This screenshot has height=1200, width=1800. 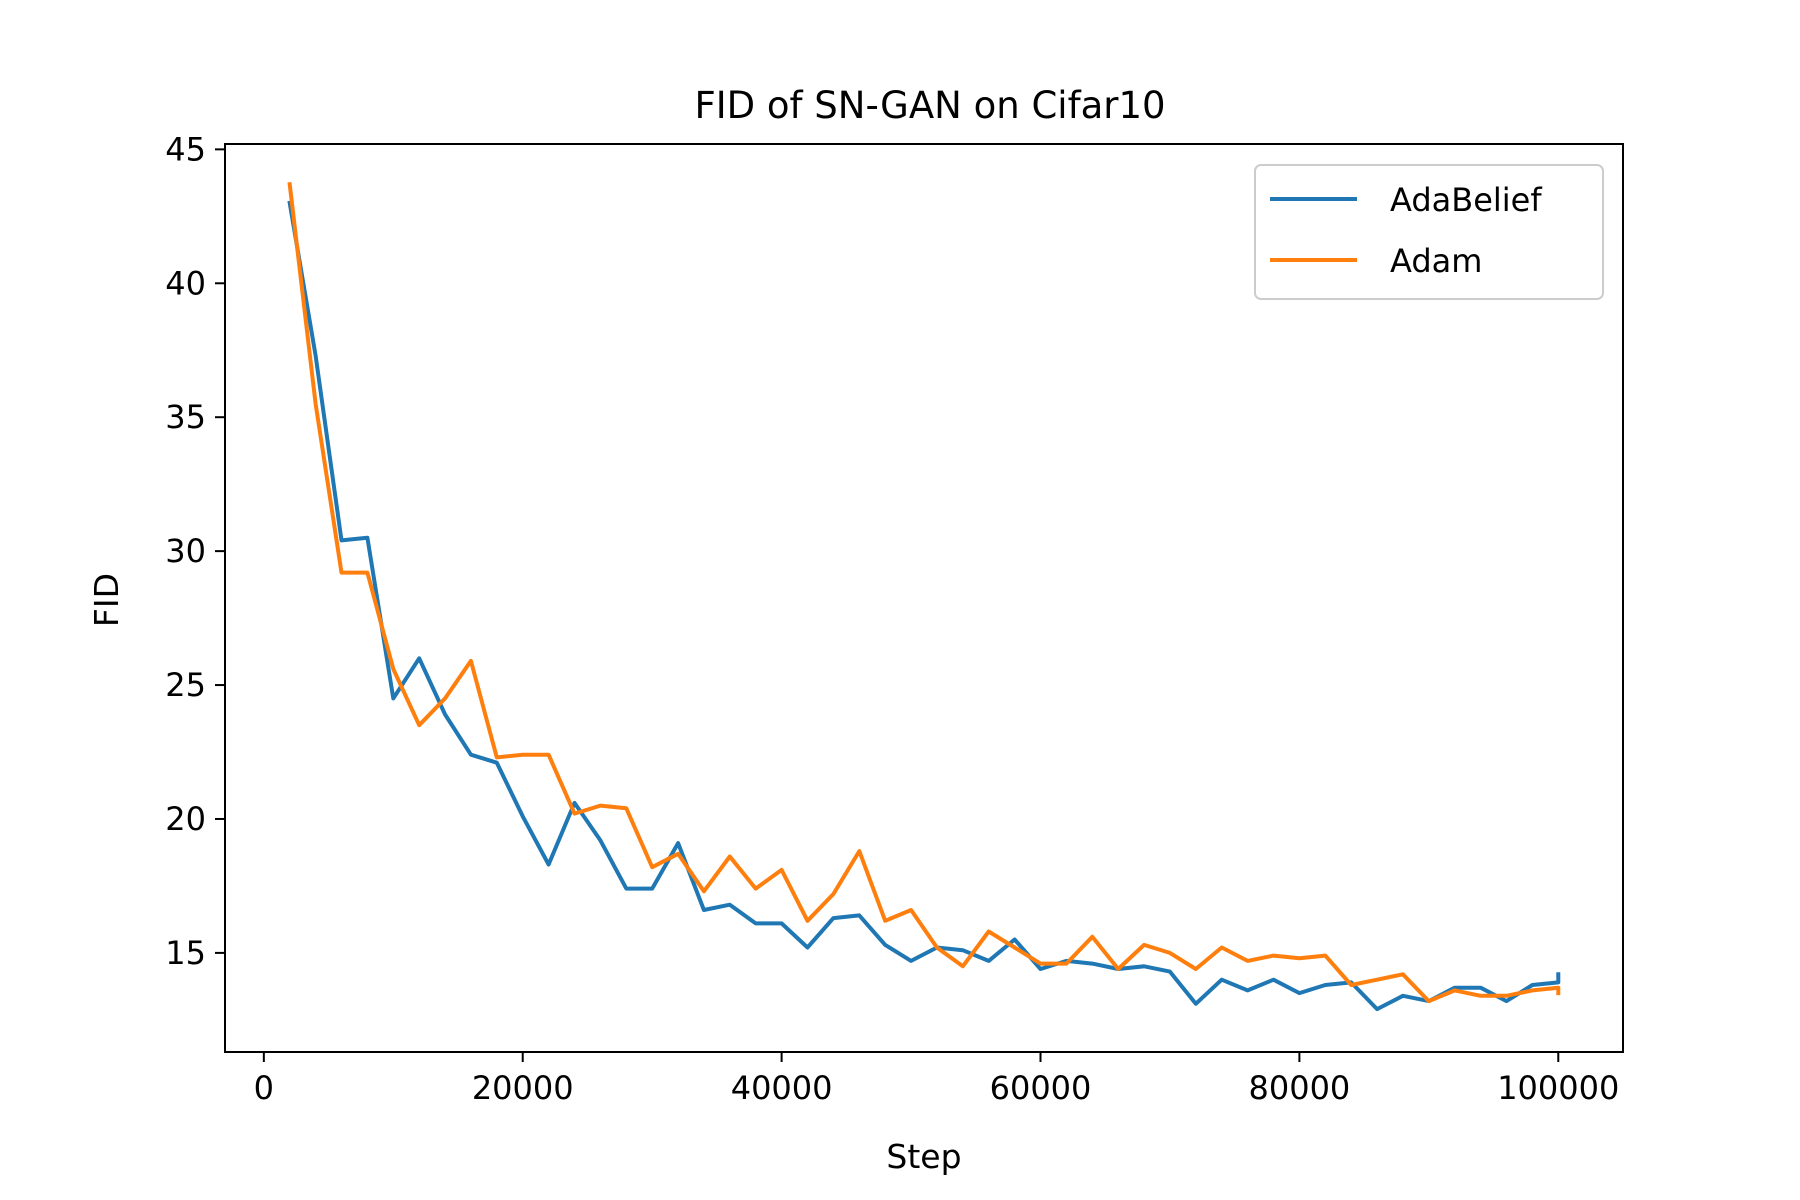 What do you see at coordinates (1429, 232) in the screenshot?
I see `legend: AdaBelief Adam` at bounding box center [1429, 232].